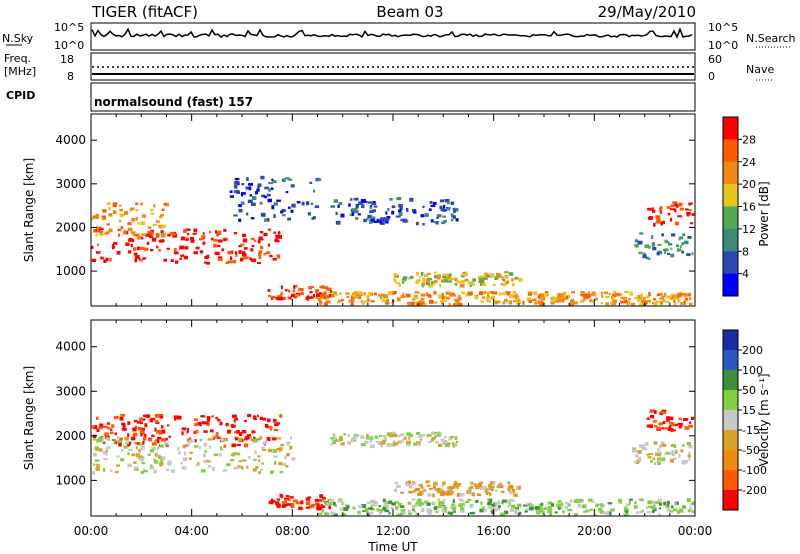 Image resolution: width=800 pixels, height=554 pixels. Describe the element at coordinates (20, 71) in the screenshot. I see `freq-unit-label: [MHz]` at that location.